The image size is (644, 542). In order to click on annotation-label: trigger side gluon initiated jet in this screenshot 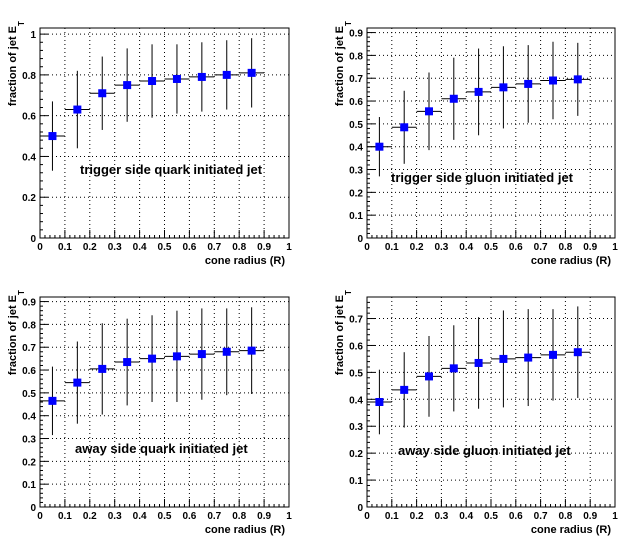, I will do `click(482, 177)`.